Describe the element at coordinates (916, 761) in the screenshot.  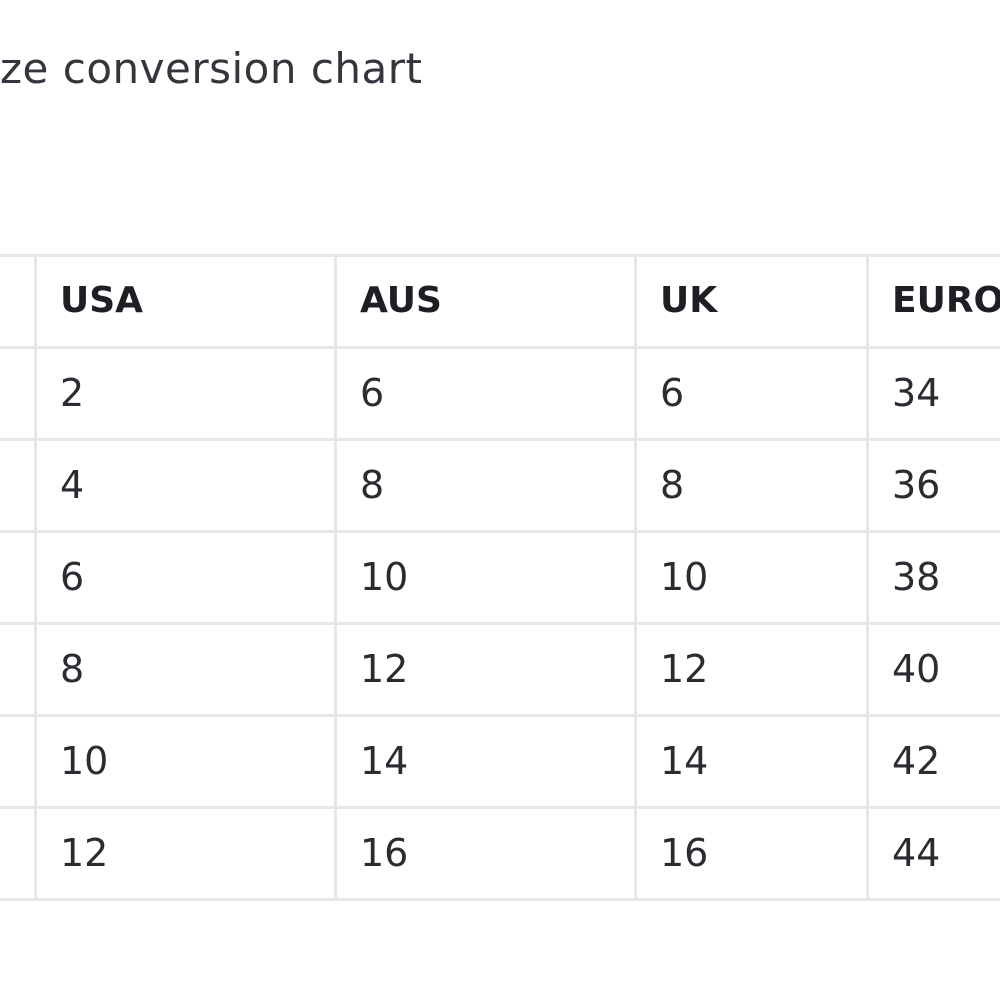
I see `table-cell: 42` at that location.